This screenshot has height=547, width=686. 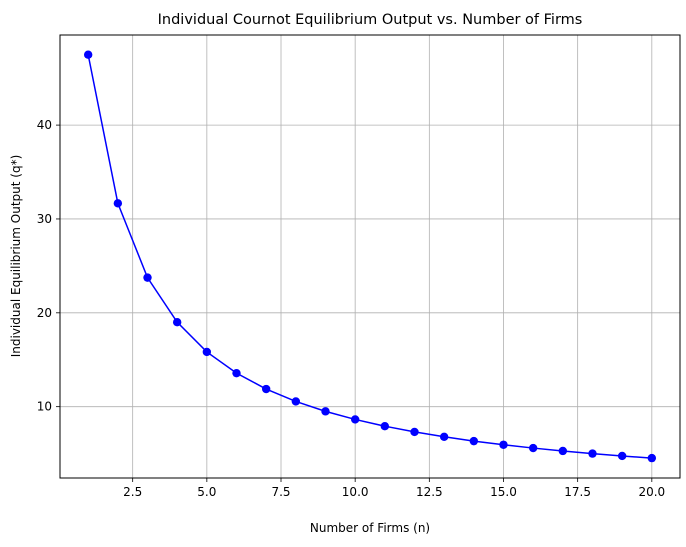 I want to click on x-tick-label: 20.0, so click(x=651, y=492).